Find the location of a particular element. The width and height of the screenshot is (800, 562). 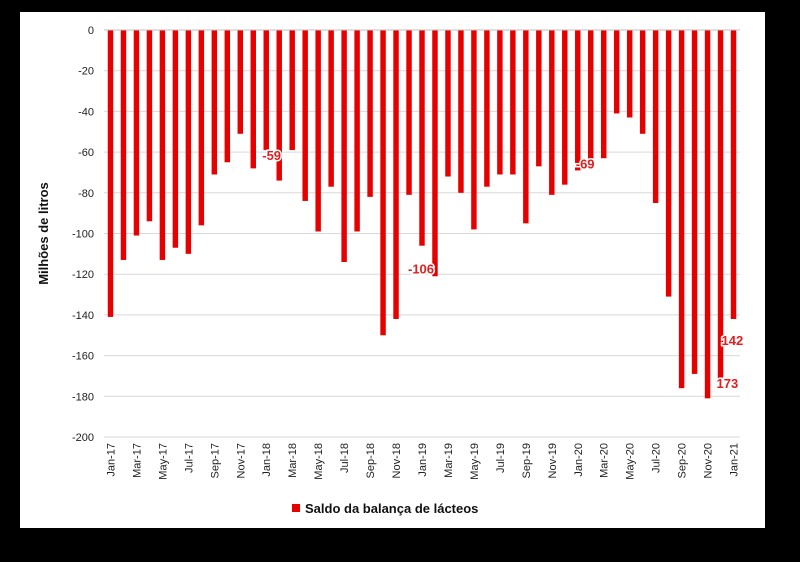

data-label-halo: -69 is located at coordinates (585, 163).